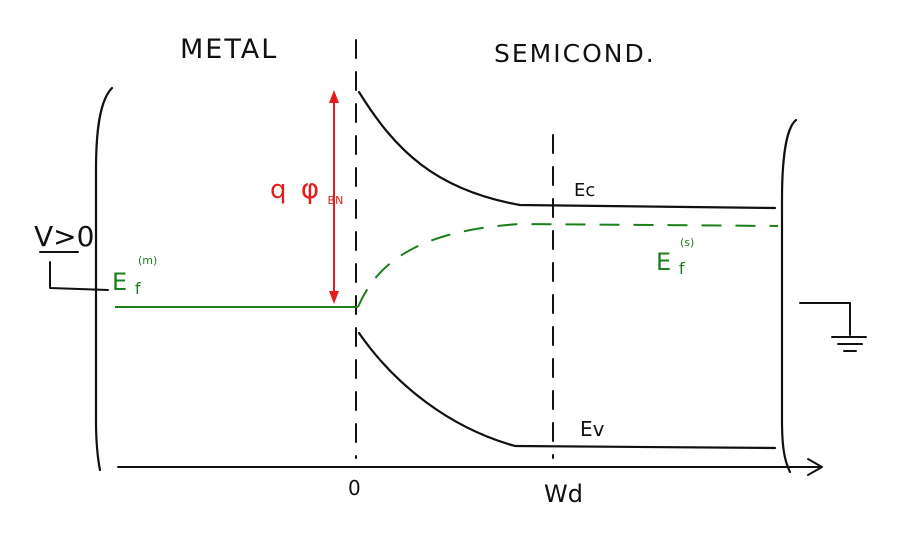 This screenshot has height=533, width=898. I want to click on metal-label: METAL, so click(229, 49).